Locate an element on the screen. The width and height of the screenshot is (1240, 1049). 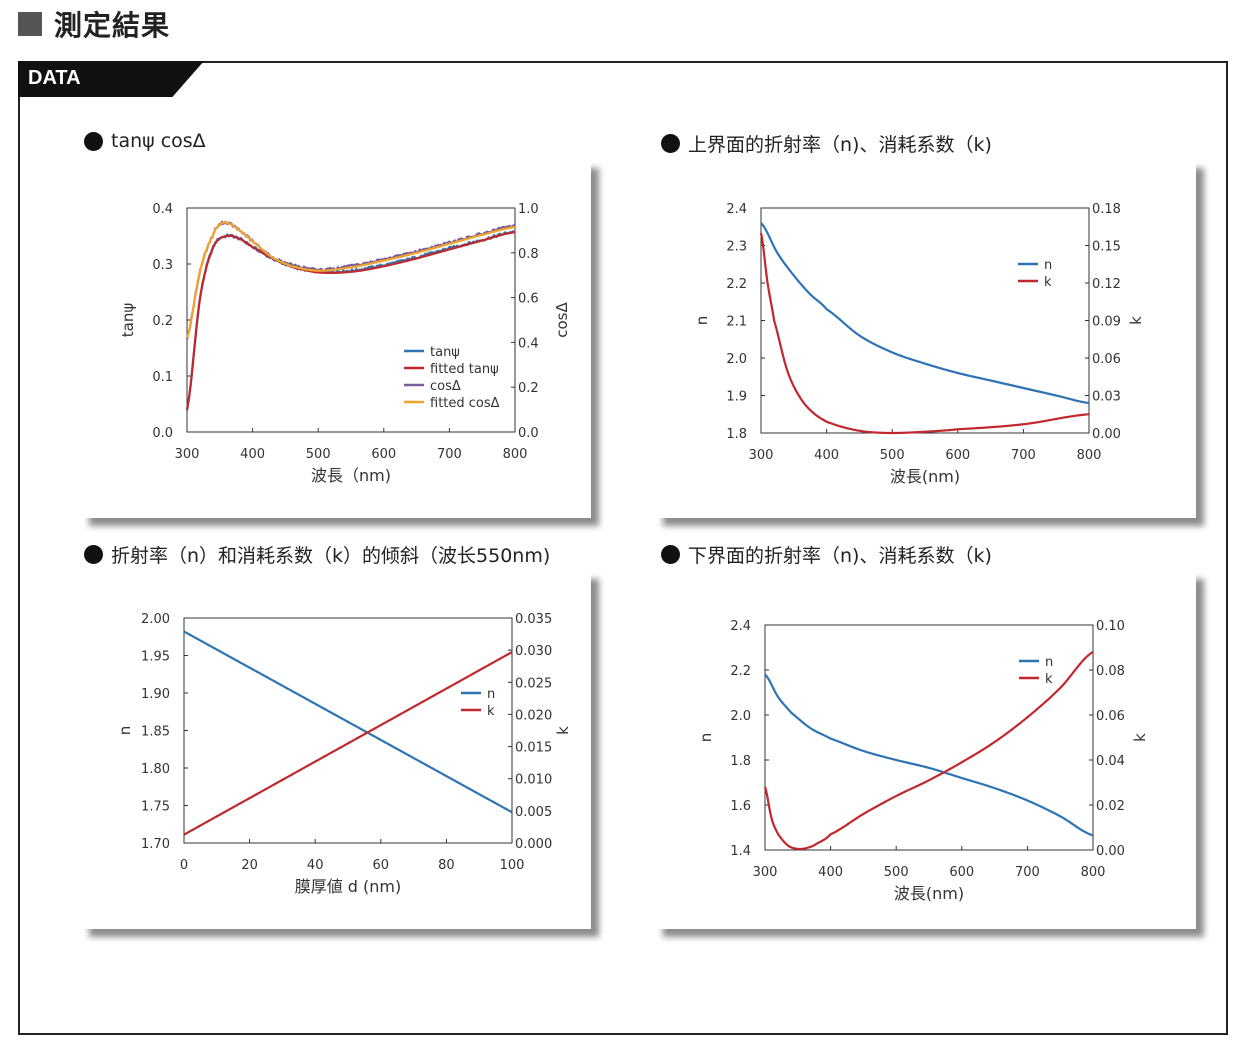
legend-label: fitted tanψ is located at coordinates (464, 369).